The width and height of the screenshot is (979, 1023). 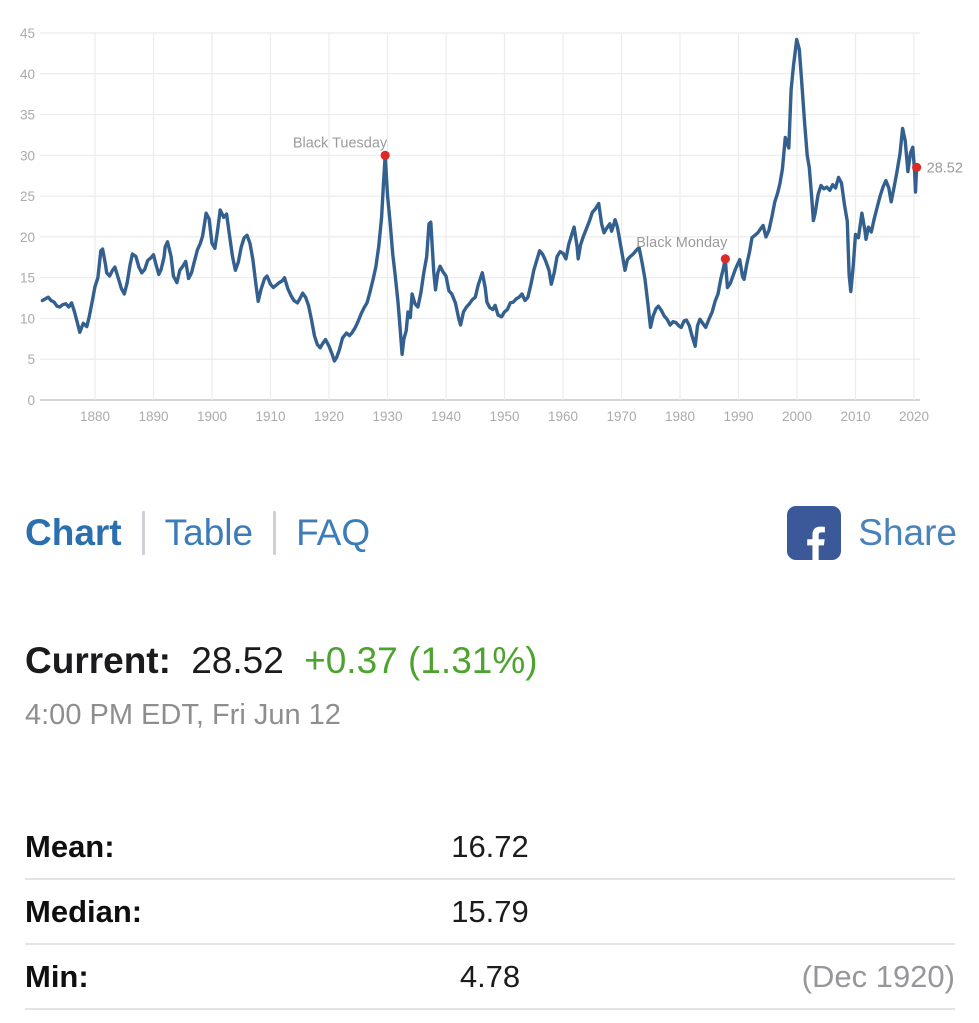 I want to click on y-axis-tick: 40, so click(x=27, y=74).